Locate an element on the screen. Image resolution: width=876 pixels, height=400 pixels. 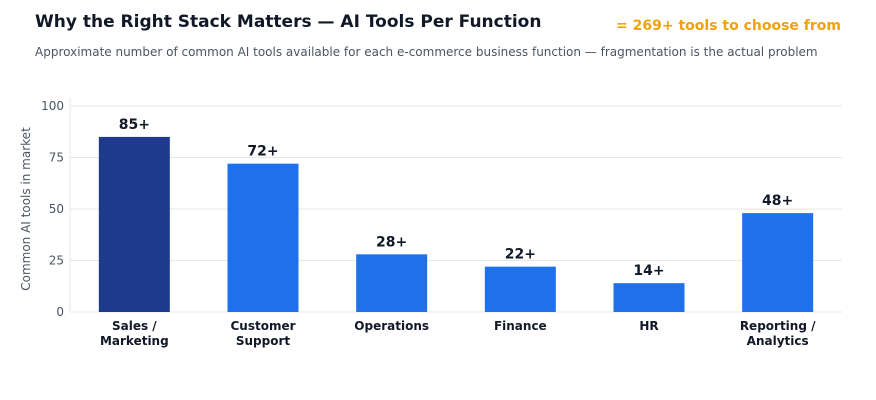
y-axis-title: Common AI tools in market is located at coordinates (26, 209).